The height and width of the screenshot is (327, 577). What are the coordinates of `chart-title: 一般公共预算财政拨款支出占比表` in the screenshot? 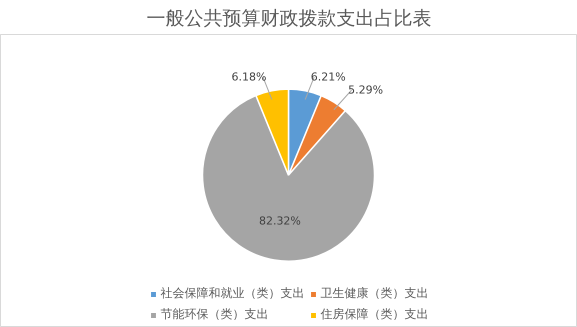 It's located at (289, 19).